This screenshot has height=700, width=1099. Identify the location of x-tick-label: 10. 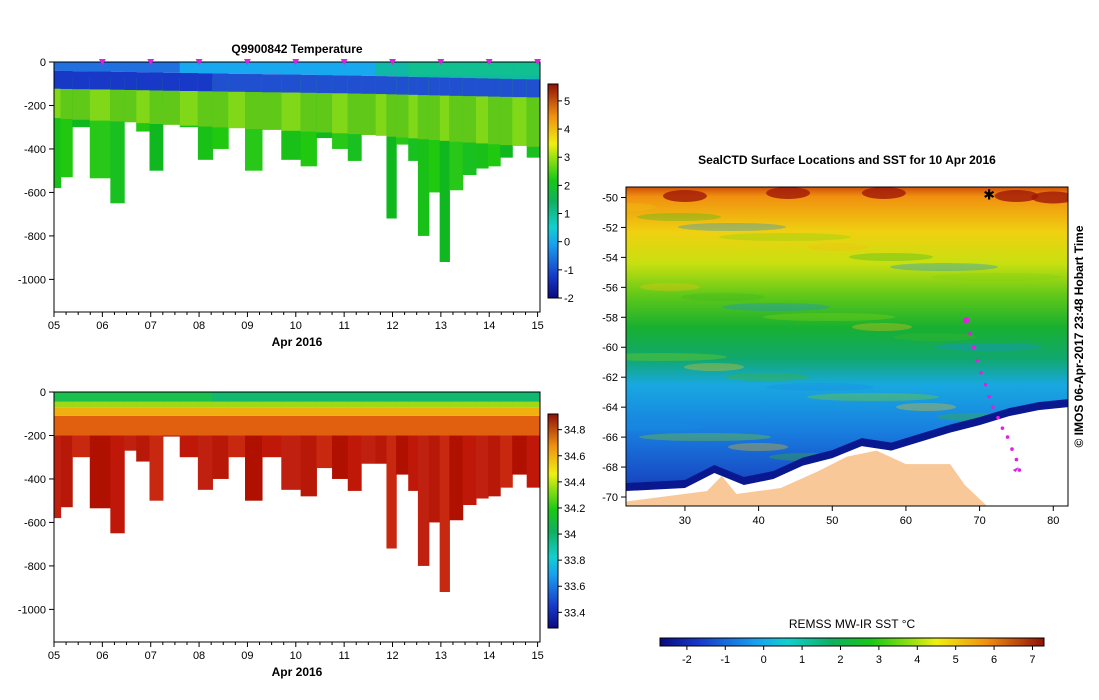
(296, 656).